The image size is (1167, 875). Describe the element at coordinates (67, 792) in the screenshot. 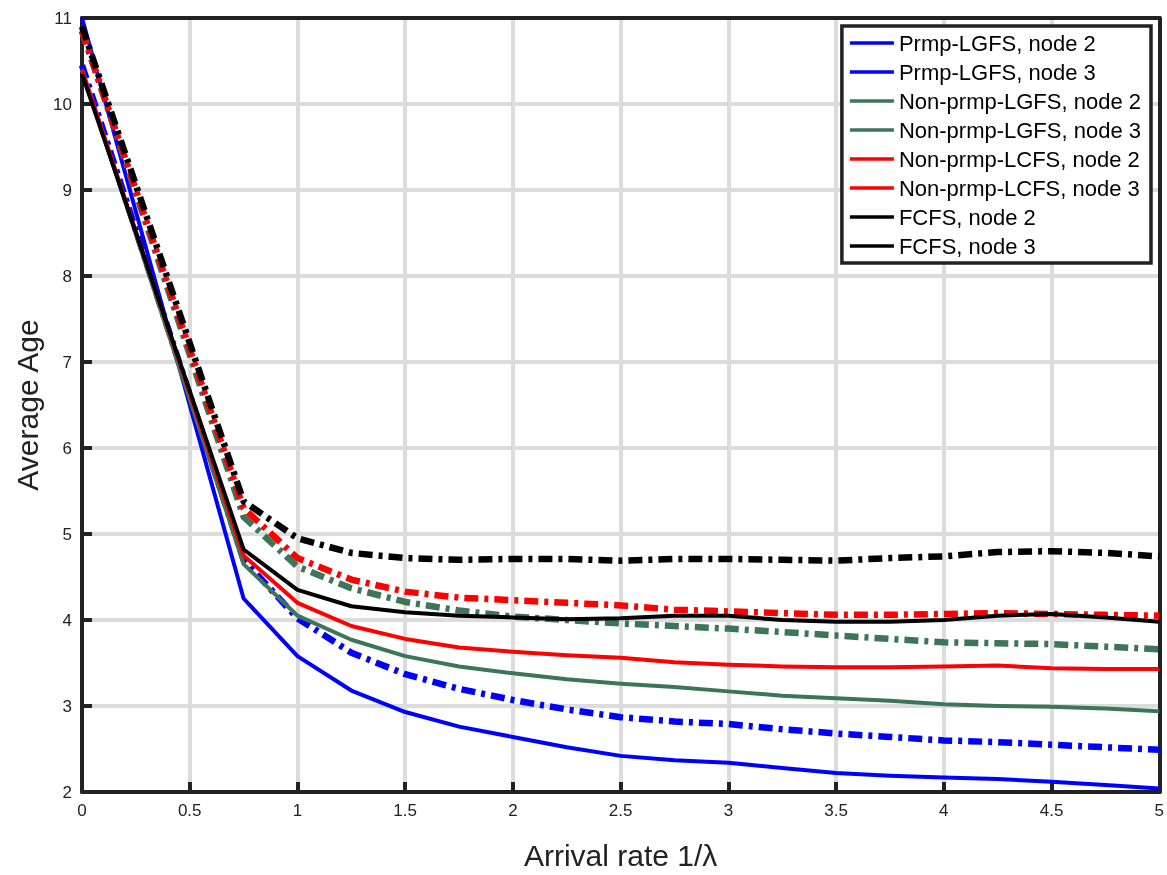

I see `y-tick-label: 2` at that location.